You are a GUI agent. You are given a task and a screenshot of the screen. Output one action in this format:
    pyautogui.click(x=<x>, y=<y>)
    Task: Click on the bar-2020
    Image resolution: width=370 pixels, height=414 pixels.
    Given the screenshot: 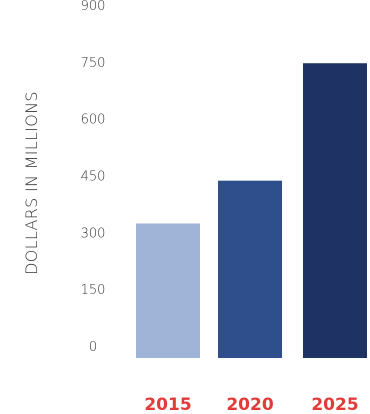 What is the action you would take?
    pyautogui.click(x=250, y=269)
    